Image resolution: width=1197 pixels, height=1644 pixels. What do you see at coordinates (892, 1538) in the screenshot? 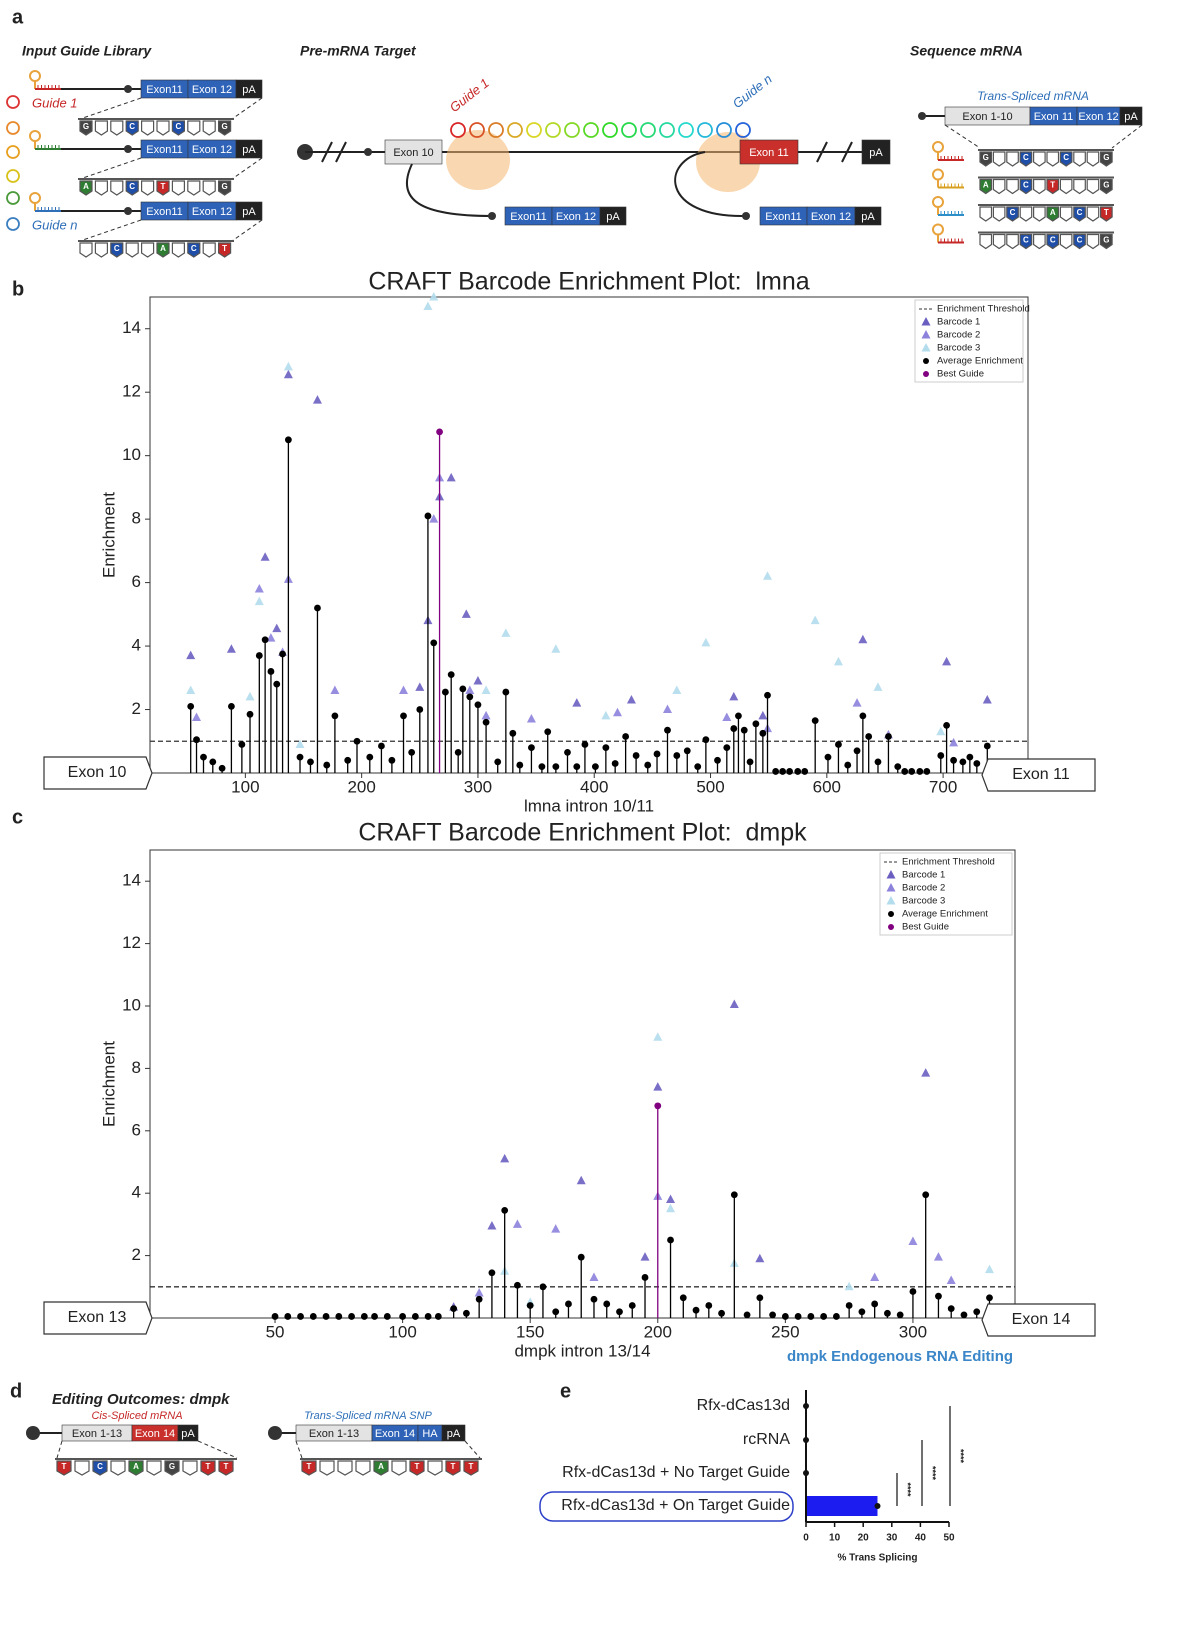
I see `x-tick-label: 30` at bounding box center [892, 1538].